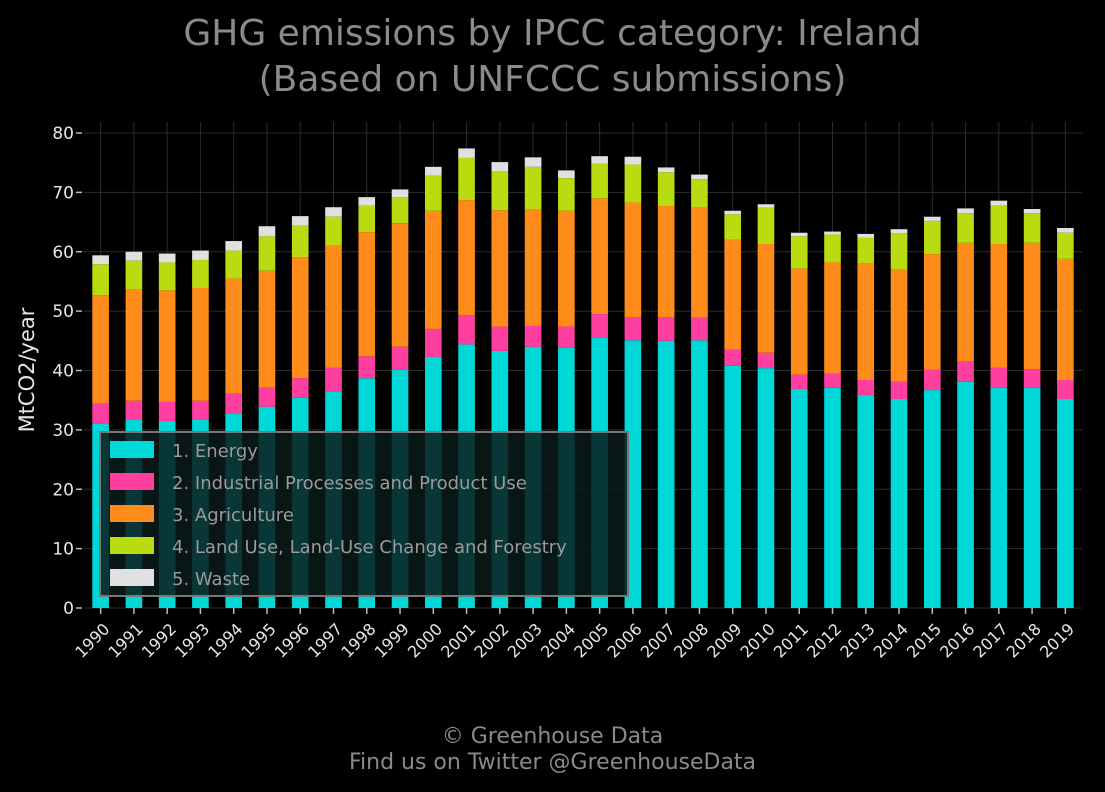 Image resolution: width=1105 pixels, height=792 pixels. What do you see at coordinates (300, 221) in the screenshot?
I see `bar-segment-5-1996` at bounding box center [300, 221].